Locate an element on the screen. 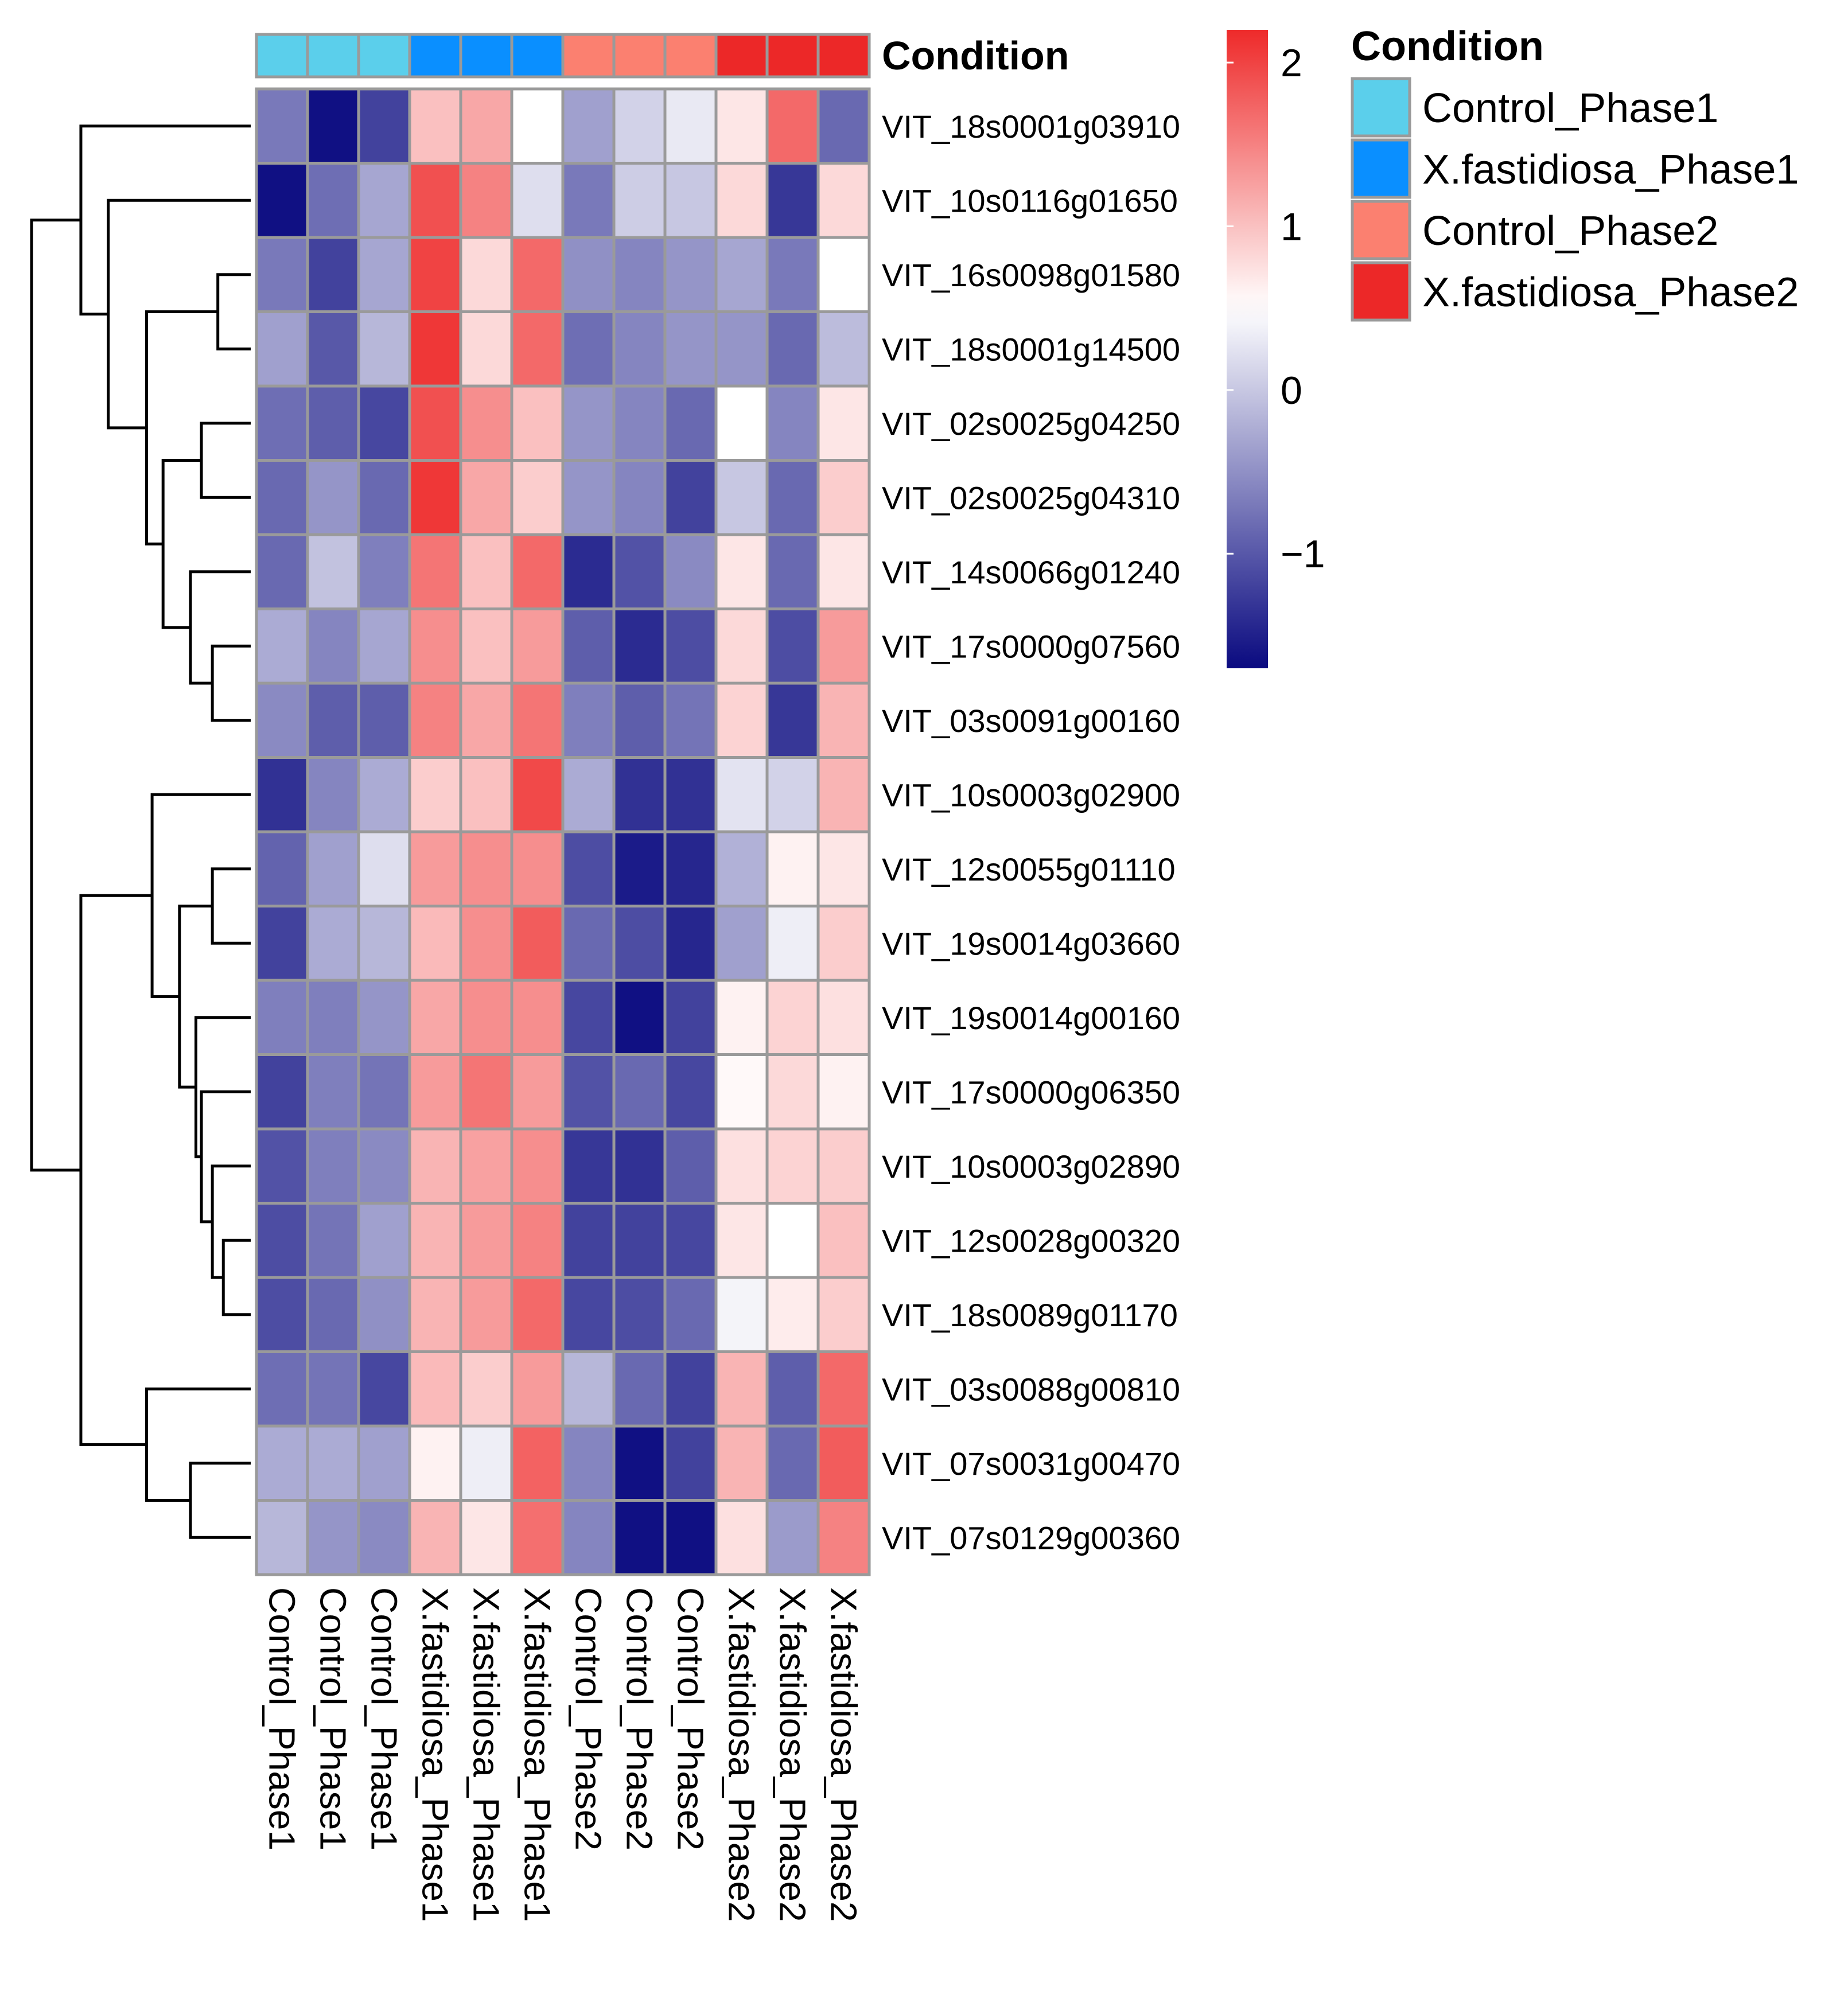 This screenshot has height=2010, width=1848. row-label: VIT_14s0066g01240 is located at coordinates (1031, 572).